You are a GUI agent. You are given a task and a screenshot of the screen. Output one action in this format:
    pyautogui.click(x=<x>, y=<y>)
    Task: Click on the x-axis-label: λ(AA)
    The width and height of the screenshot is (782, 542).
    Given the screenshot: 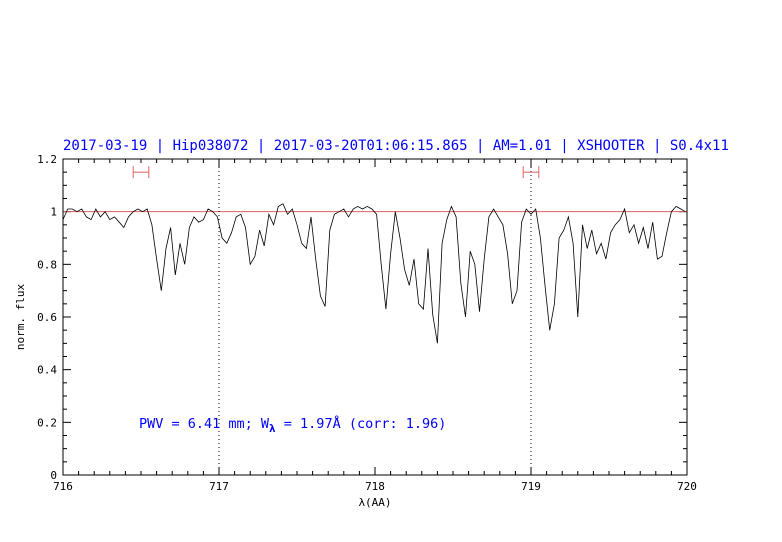 What is the action you would take?
    pyautogui.click(x=374, y=502)
    